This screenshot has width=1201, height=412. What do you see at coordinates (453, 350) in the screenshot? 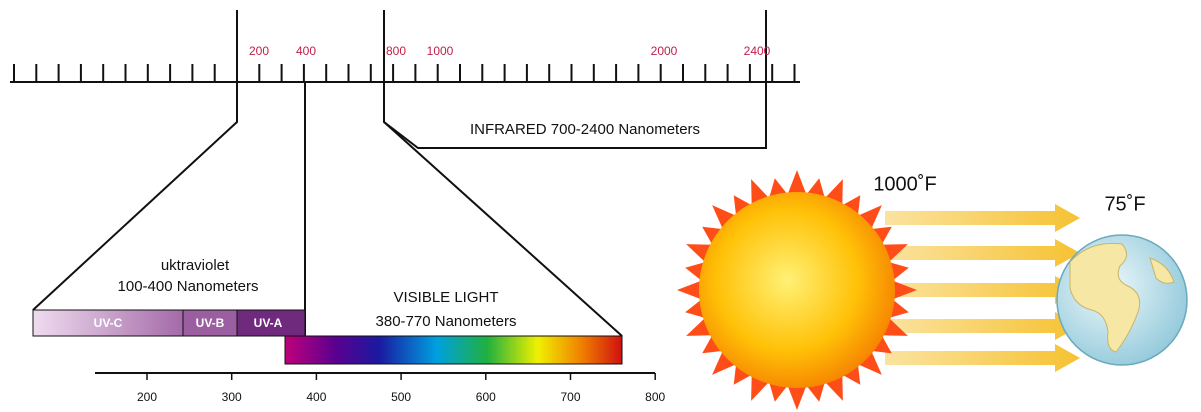
I see `visible-spectrum` at bounding box center [453, 350].